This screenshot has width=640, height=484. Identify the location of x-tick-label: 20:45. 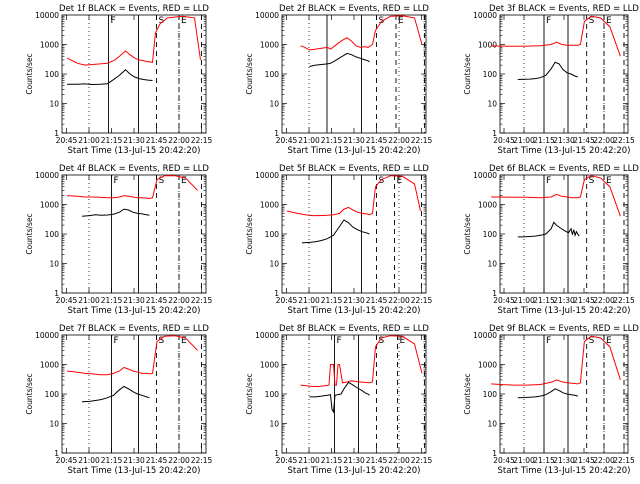
(504, 460).